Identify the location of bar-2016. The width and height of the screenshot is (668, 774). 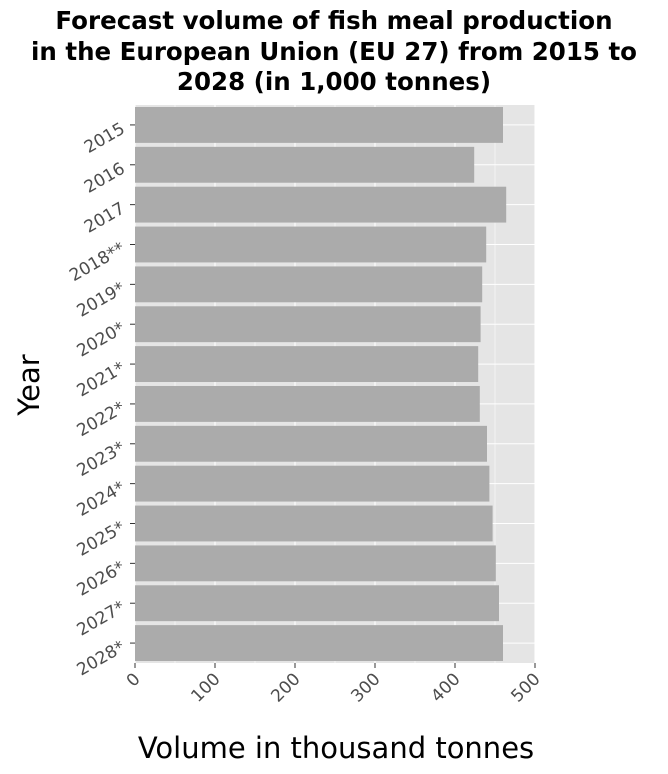
(305, 164).